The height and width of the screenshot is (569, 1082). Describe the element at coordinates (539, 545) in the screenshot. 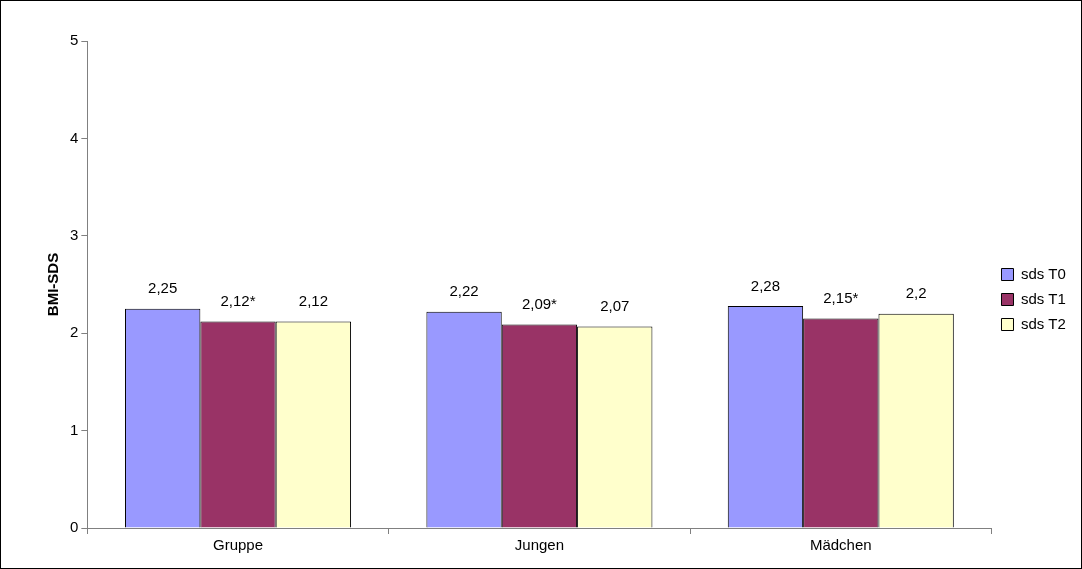

I see `x-tick-label: Jungen` at that location.